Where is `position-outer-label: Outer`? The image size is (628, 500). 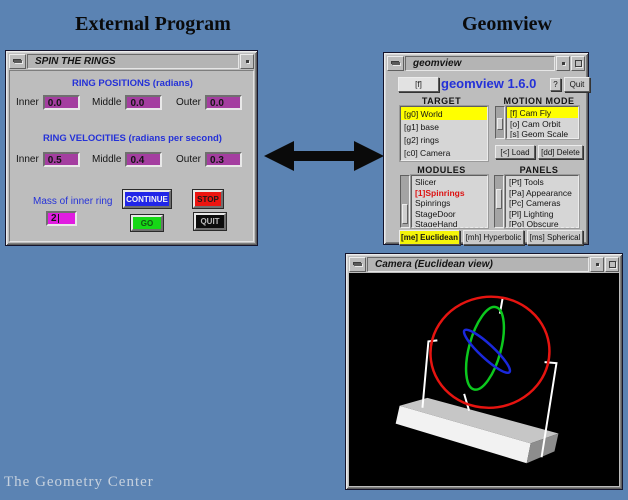
position-outer-label: Outer is located at coordinates (189, 102).